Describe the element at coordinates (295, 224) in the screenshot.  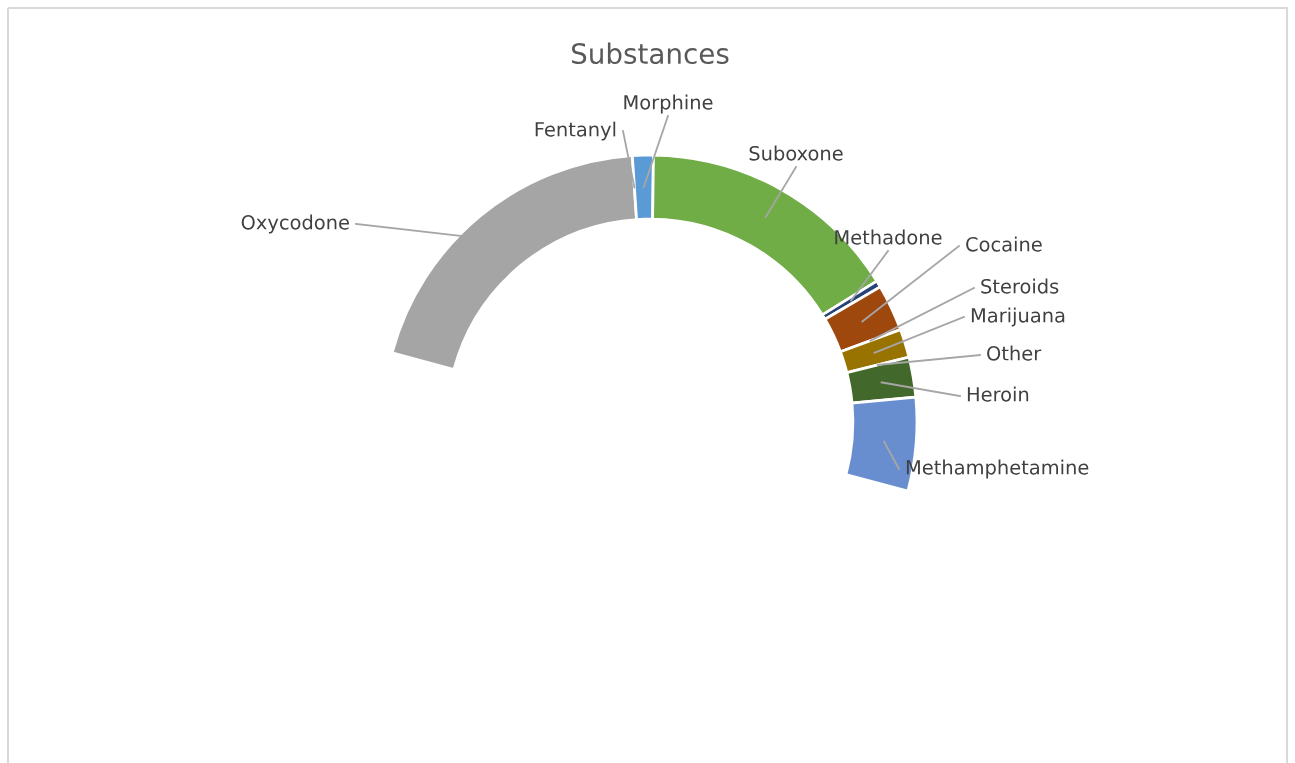
I see `slice-label: Oxycodone` at that location.